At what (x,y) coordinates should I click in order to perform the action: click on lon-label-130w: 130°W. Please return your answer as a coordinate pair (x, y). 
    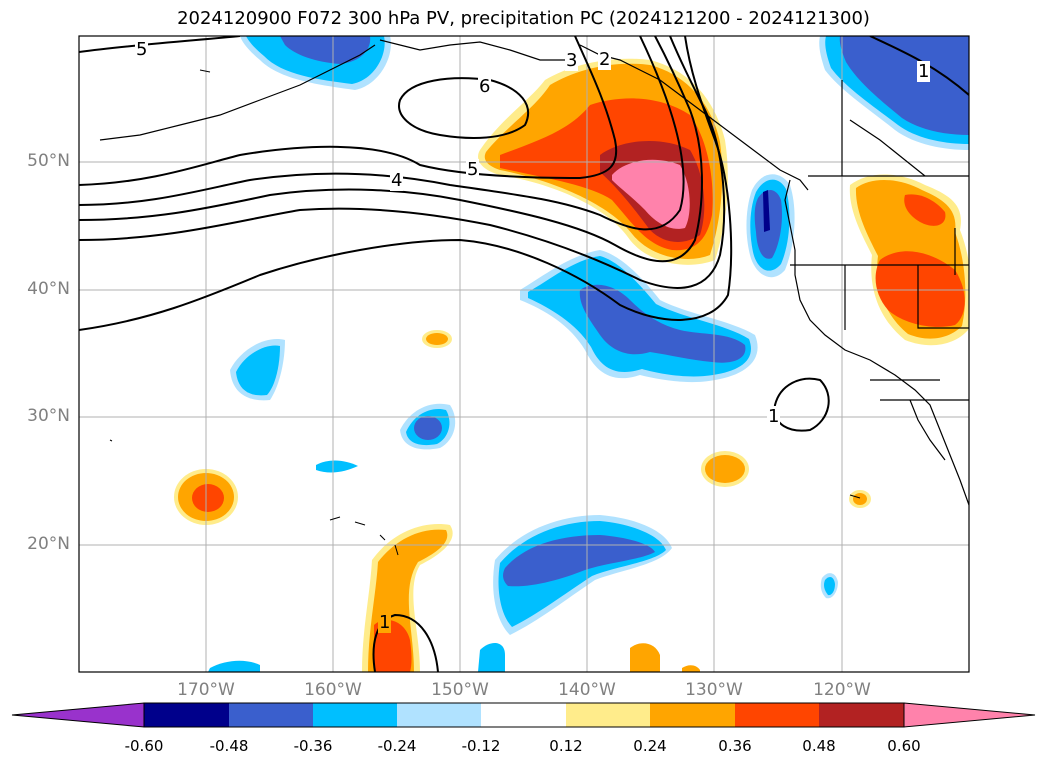
    Looking at the image, I should click on (714, 690).